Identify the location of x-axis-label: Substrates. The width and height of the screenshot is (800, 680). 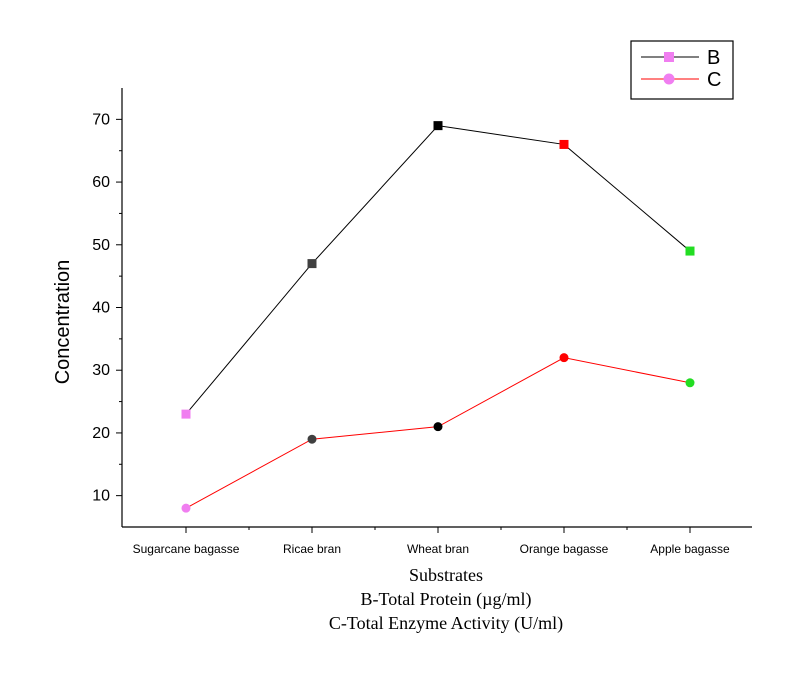
(446, 575).